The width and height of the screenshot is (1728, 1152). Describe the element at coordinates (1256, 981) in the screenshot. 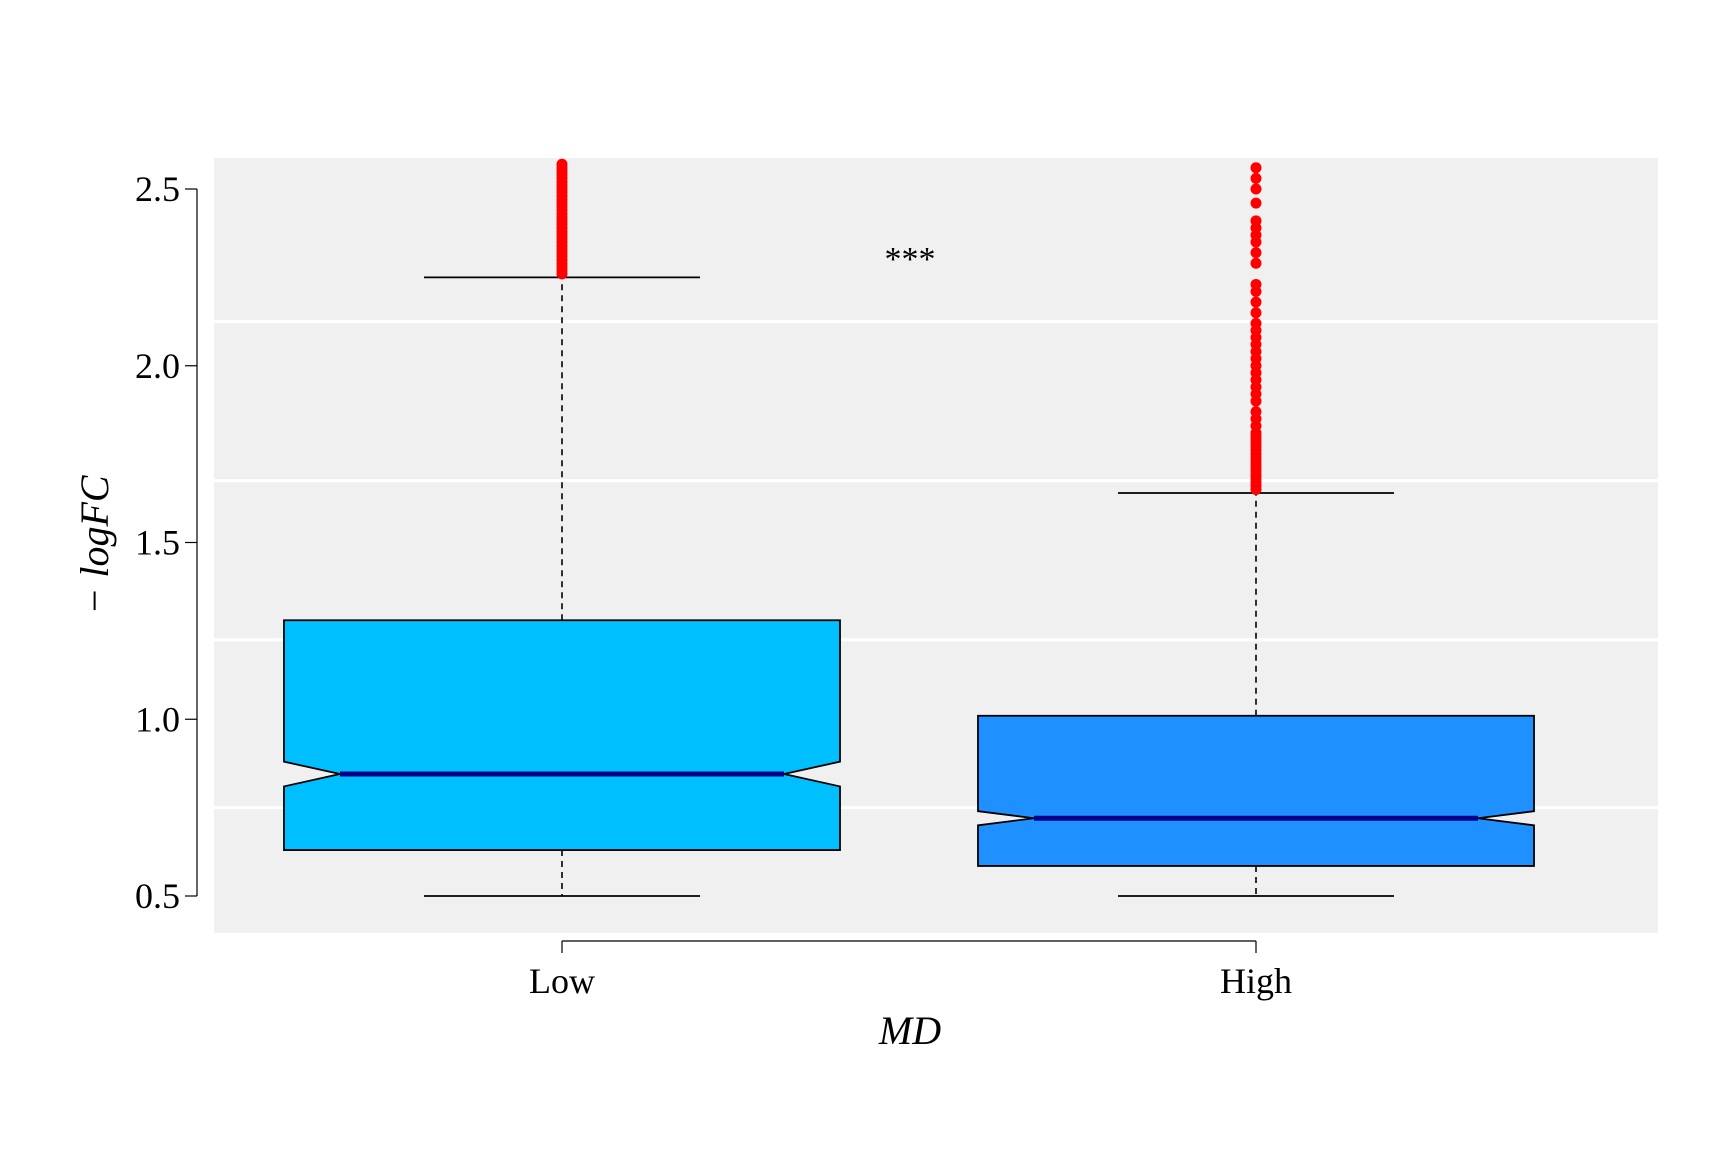

I see `x-tick-label: High` at that location.